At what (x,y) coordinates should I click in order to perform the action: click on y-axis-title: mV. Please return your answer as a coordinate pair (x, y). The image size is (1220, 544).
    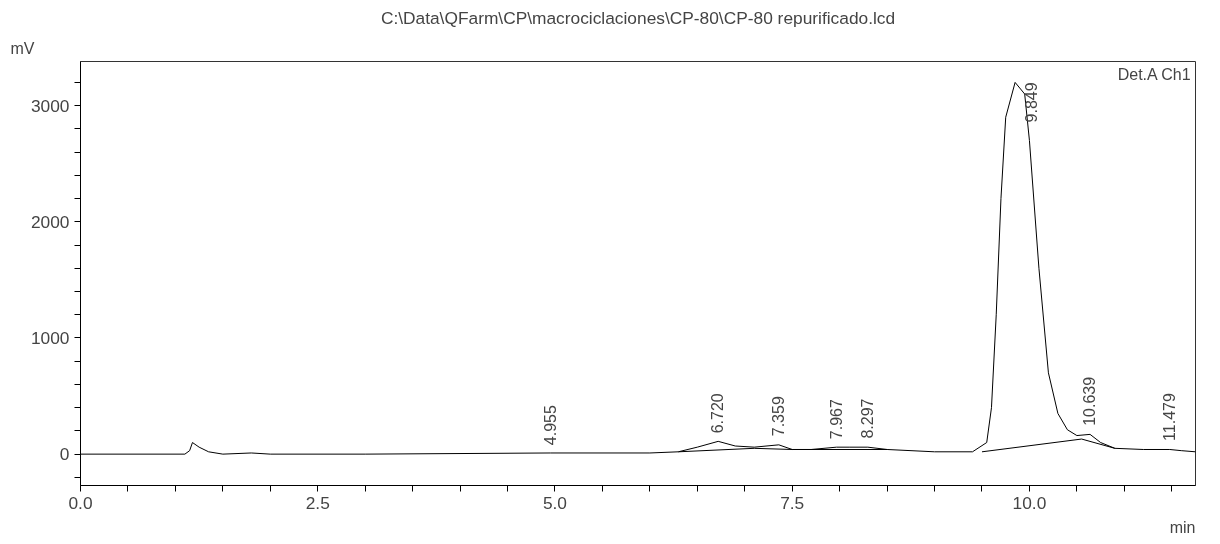
    Looking at the image, I should click on (22, 48).